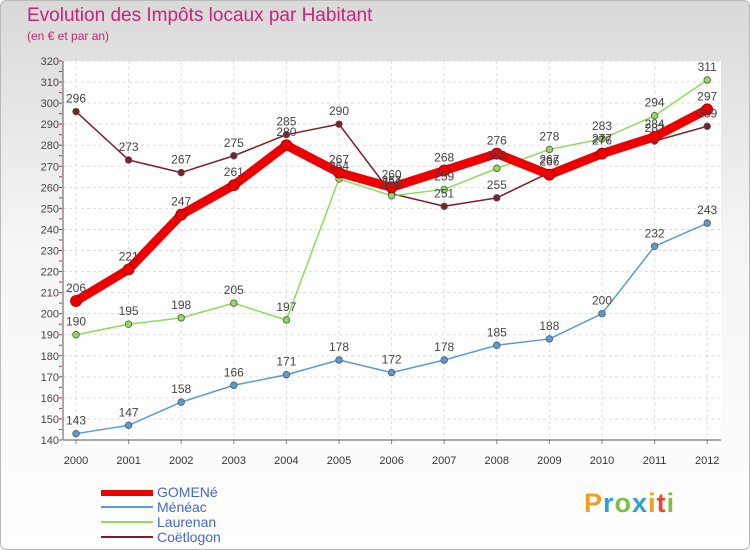  Describe the element at coordinates (602, 301) in the screenshot. I see `data-label-meneac: 200` at that location.